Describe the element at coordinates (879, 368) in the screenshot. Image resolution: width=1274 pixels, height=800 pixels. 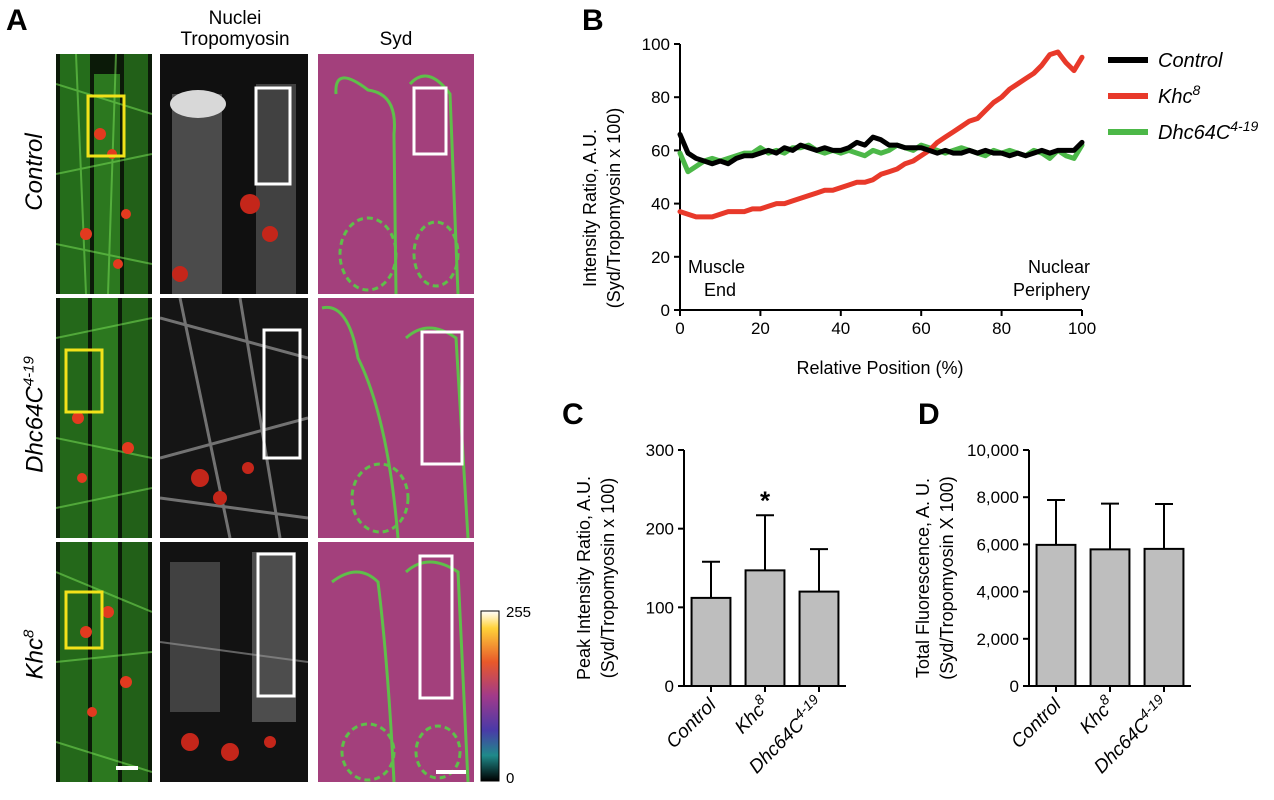
I see `chart-b-xlabel: Relative Position (%)` at that location.